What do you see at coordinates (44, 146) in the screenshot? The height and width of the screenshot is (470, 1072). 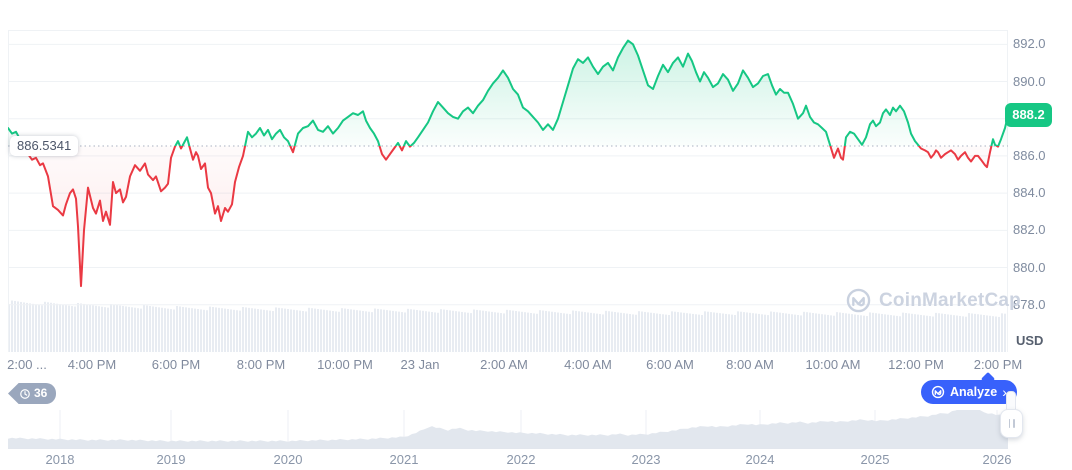 I see `baseline-price-label: 886.5341` at bounding box center [44, 146].